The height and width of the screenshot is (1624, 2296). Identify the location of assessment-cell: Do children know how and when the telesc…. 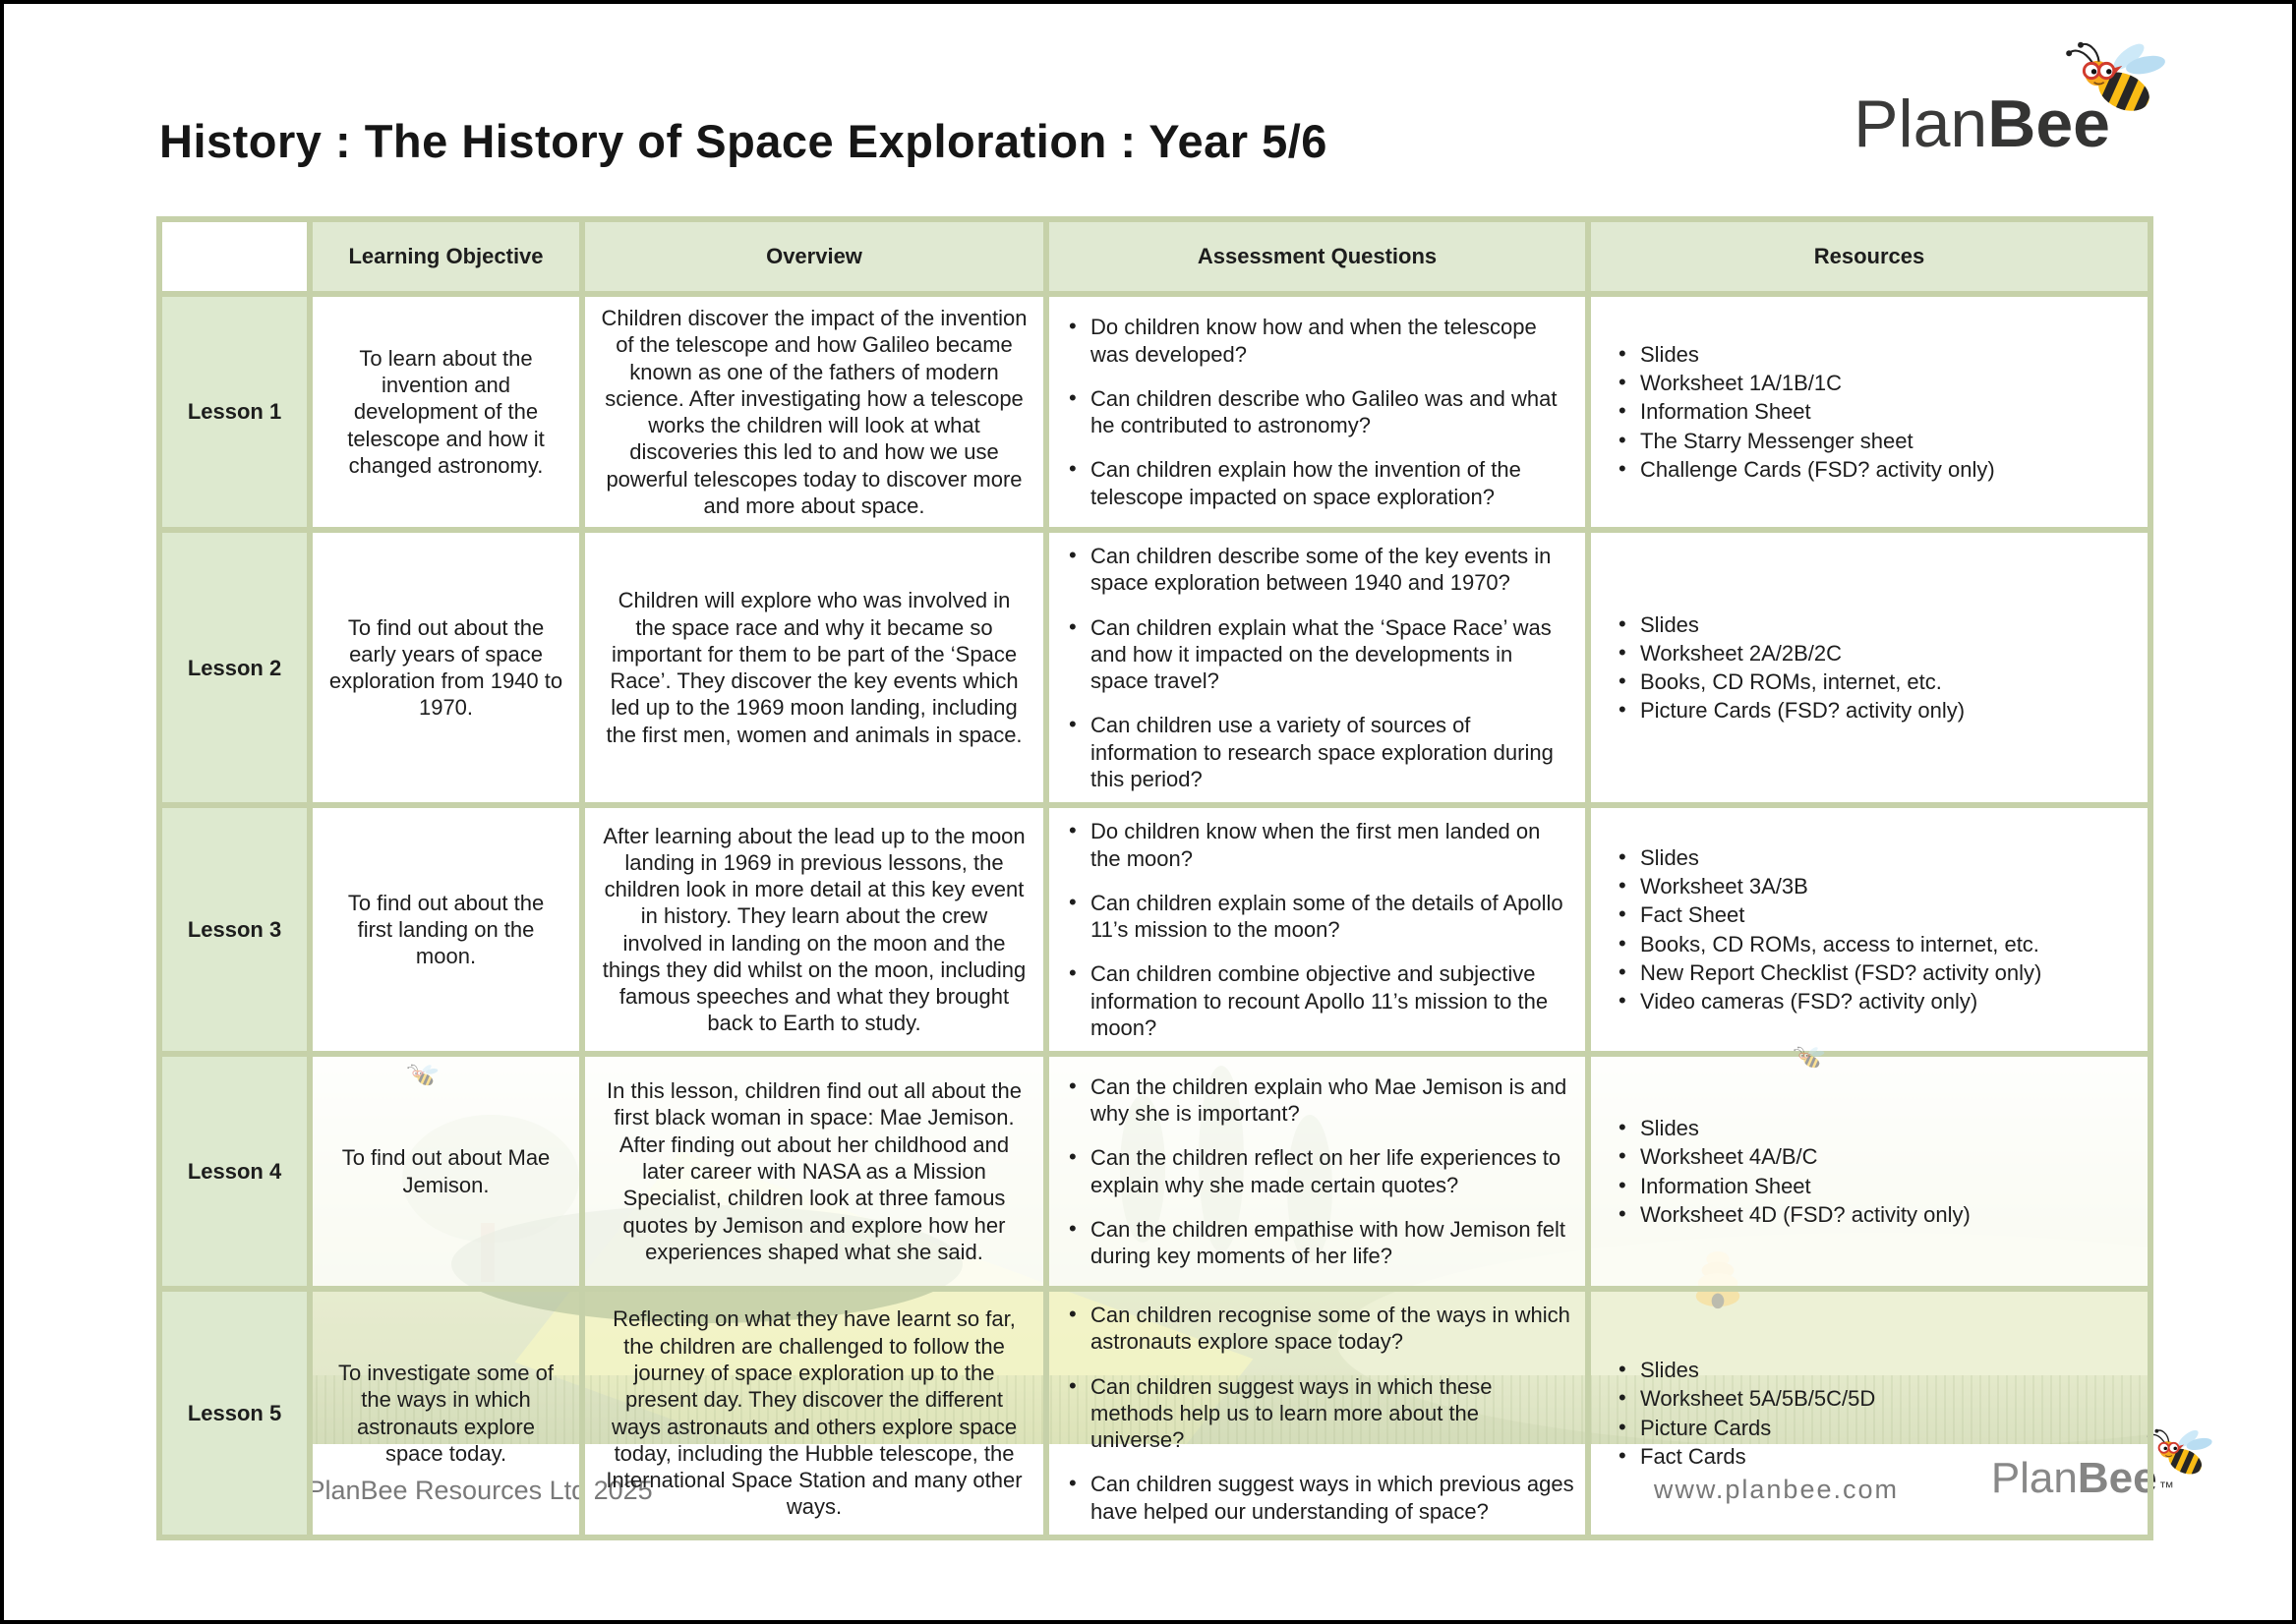
(1317, 412).